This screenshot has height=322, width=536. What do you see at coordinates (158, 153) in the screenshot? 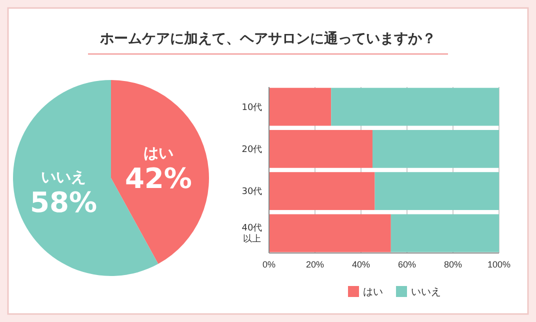
I see `slice-label: はい` at bounding box center [158, 153].